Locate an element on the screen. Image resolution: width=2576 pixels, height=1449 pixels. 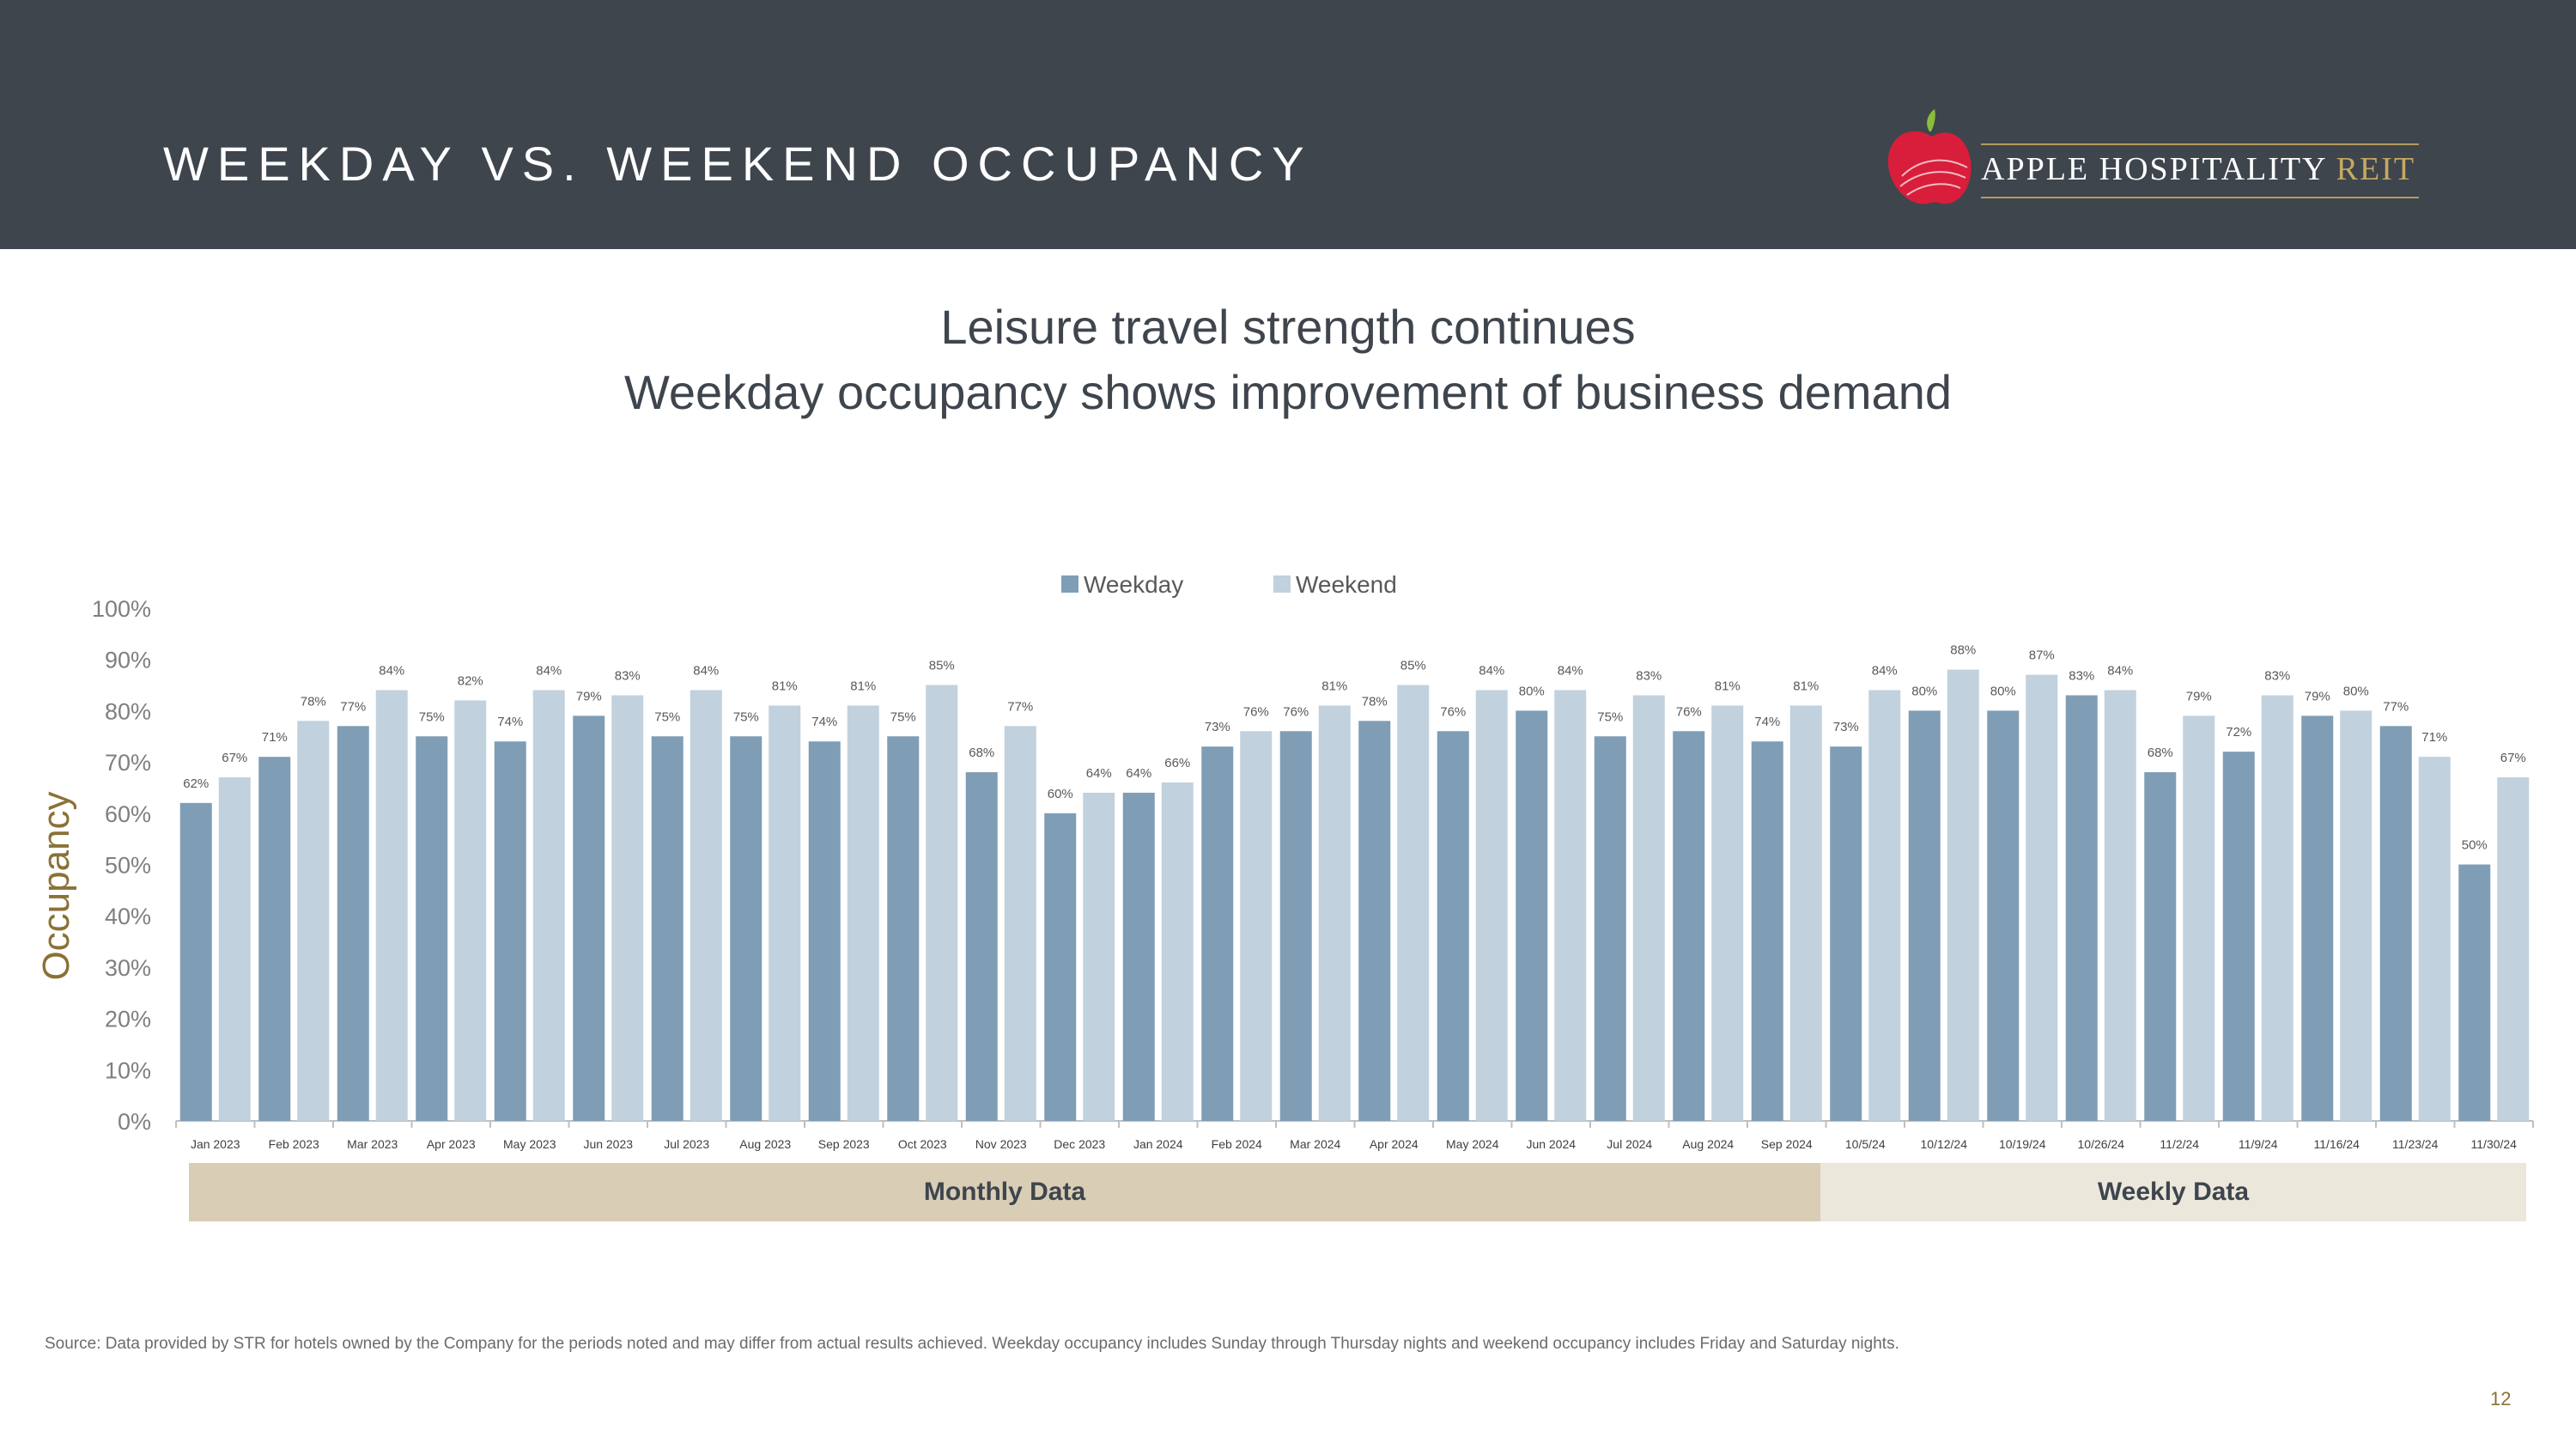
data-label-weekend: 87% is located at coordinates (2042, 655).